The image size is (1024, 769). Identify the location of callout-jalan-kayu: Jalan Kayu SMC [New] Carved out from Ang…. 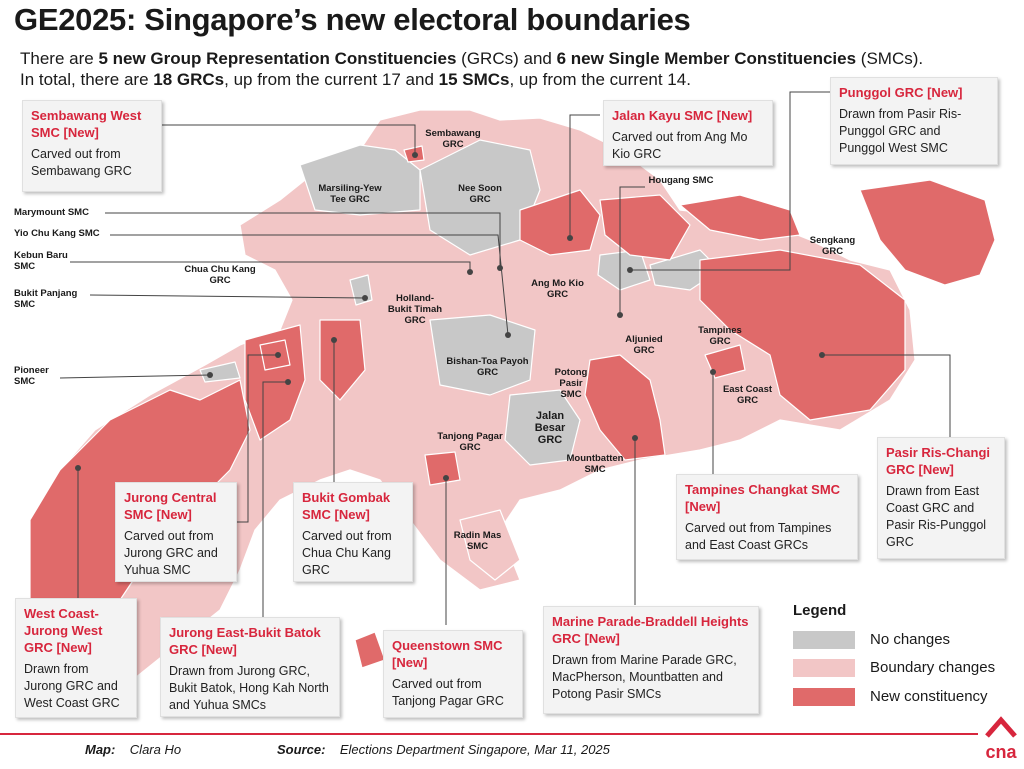
(688, 133).